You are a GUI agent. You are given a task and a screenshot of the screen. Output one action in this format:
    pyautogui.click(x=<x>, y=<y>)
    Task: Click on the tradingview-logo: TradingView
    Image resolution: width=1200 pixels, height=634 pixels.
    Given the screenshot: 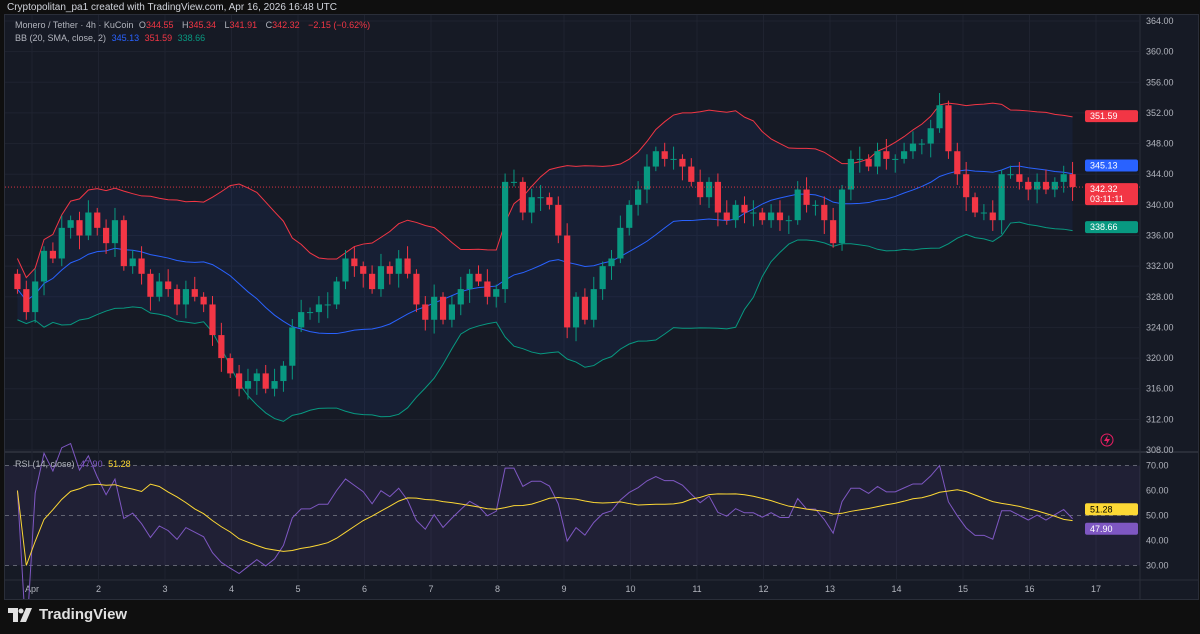 What is the action you would take?
    pyautogui.click(x=67, y=614)
    